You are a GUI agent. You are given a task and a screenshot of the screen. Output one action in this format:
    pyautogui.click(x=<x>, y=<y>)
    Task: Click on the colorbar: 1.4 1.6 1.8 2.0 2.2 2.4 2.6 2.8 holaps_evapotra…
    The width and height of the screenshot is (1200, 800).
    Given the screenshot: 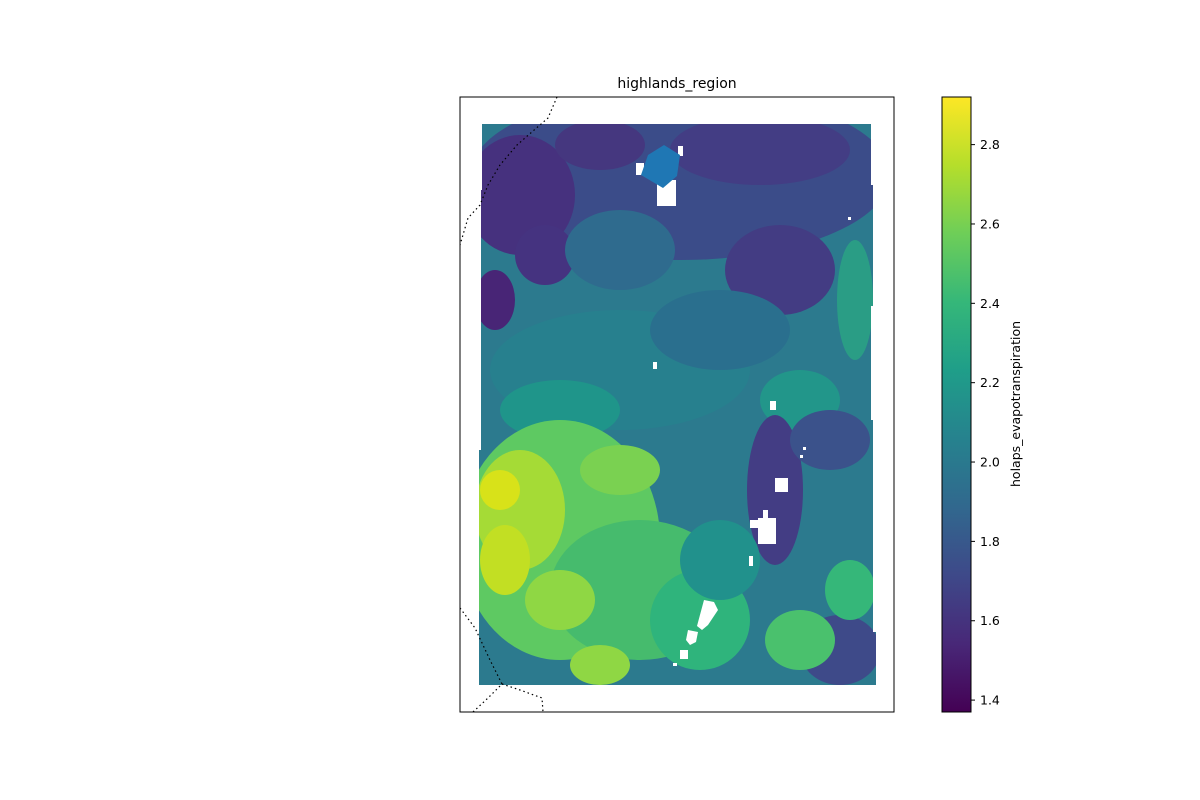 What is the action you would take?
    pyautogui.click(x=982, y=404)
    